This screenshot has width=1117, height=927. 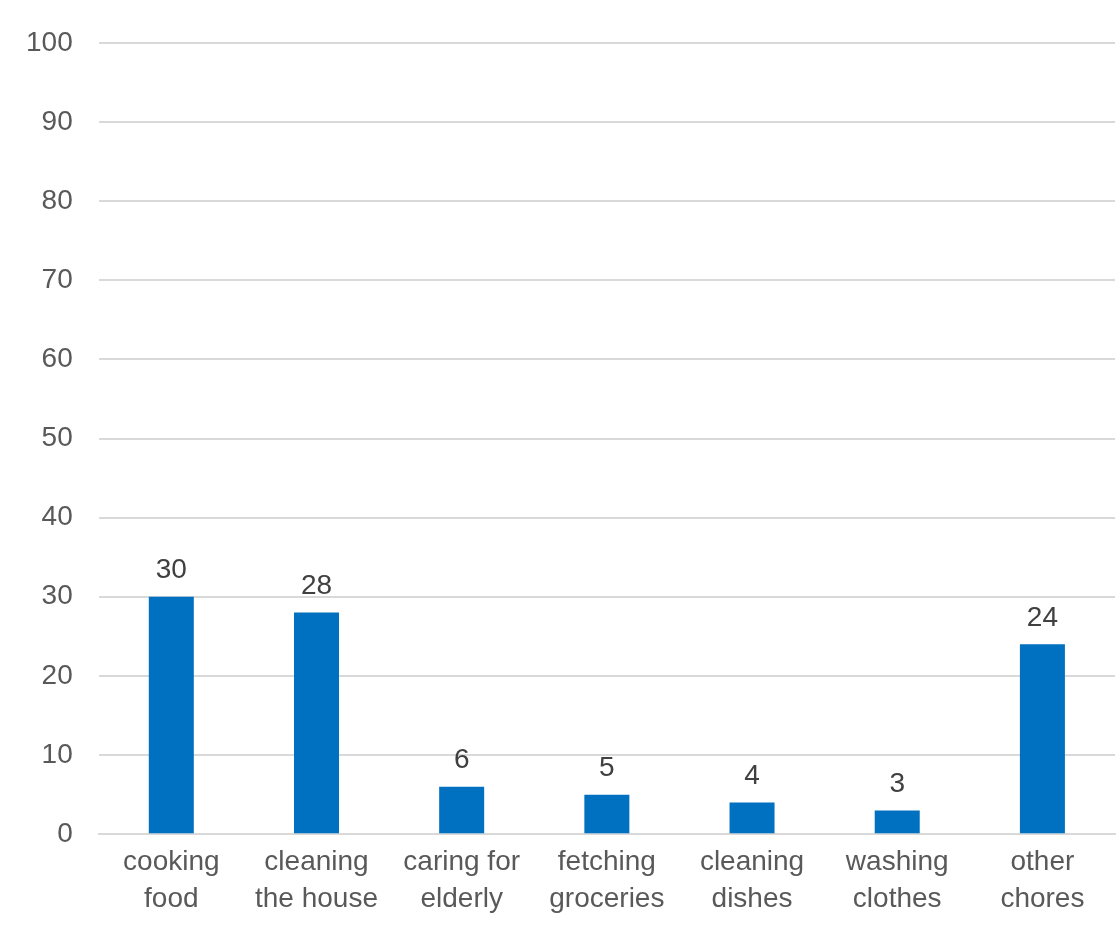 I want to click on y-tick-label: 20, so click(x=57, y=674).